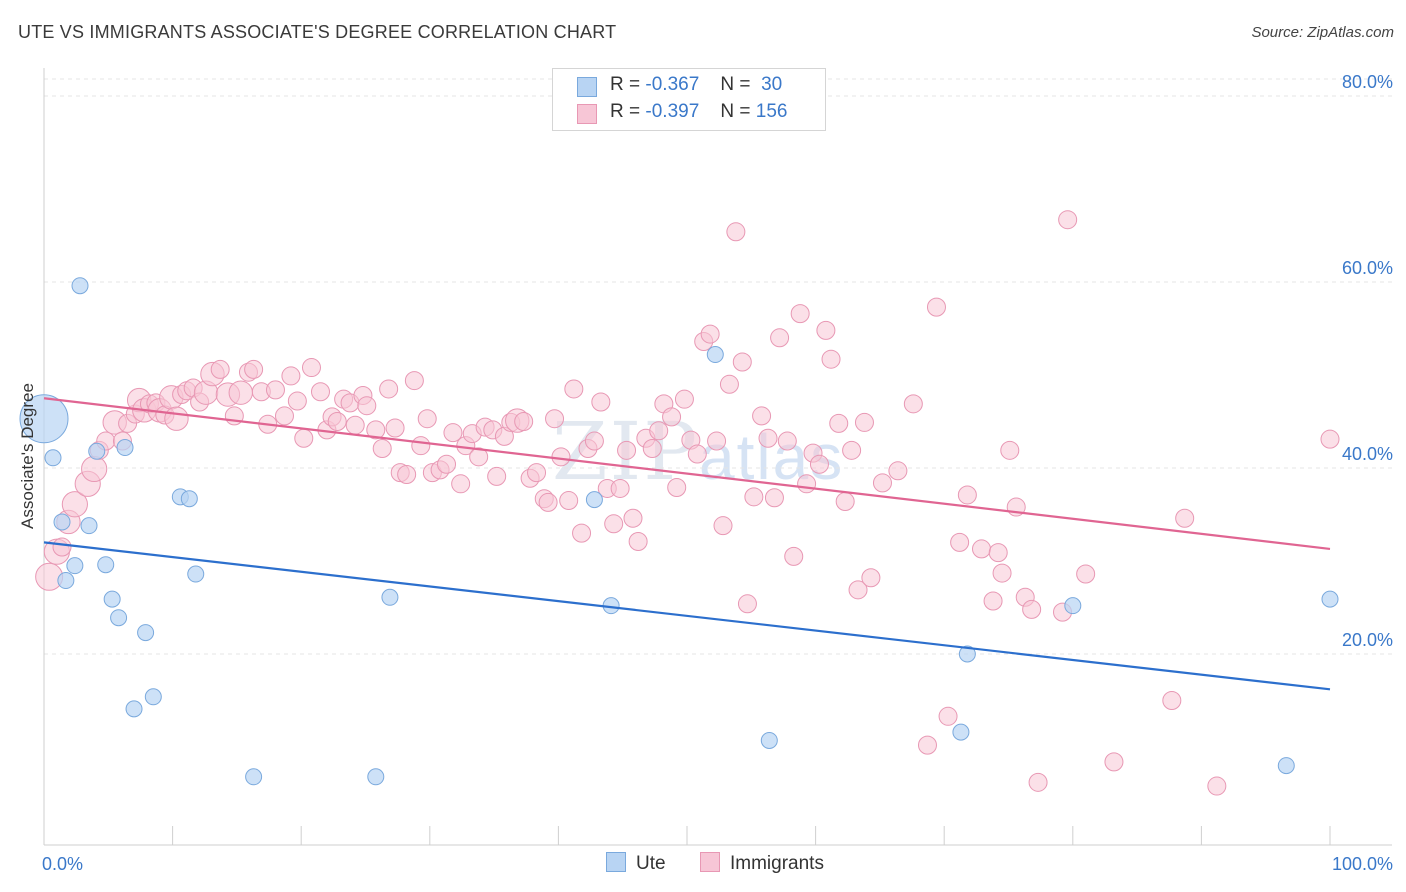 The width and height of the screenshot is (1406, 892). What do you see at coordinates (762, 863) in the screenshot?
I see `bottom-legend-immigrants: Immigrants` at bounding box center [762, 863].